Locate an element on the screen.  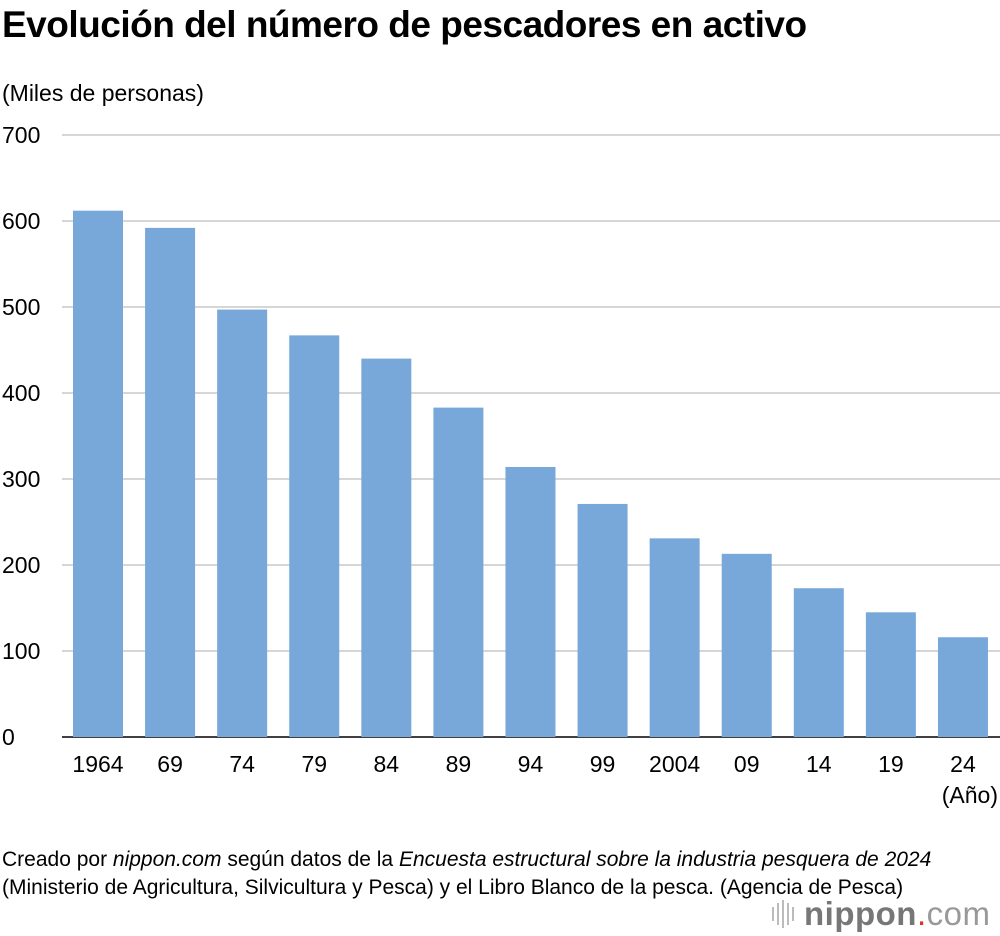
x-tick-label: 1964 is located at coordinates (97, 764).